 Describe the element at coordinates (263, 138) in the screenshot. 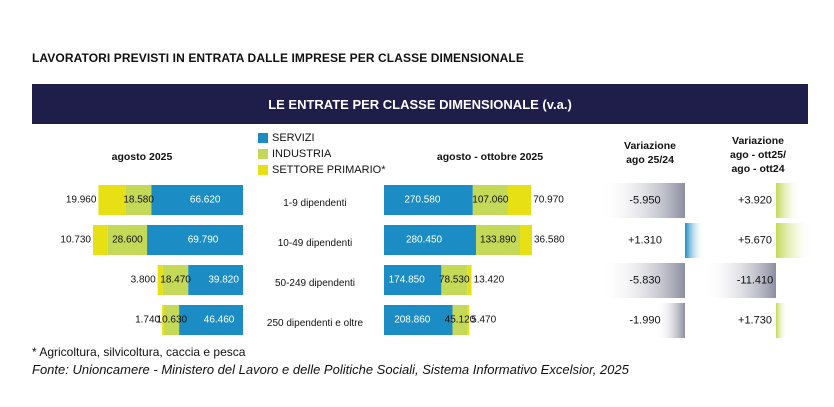

I see `legend-swatch-servizi` at that location.